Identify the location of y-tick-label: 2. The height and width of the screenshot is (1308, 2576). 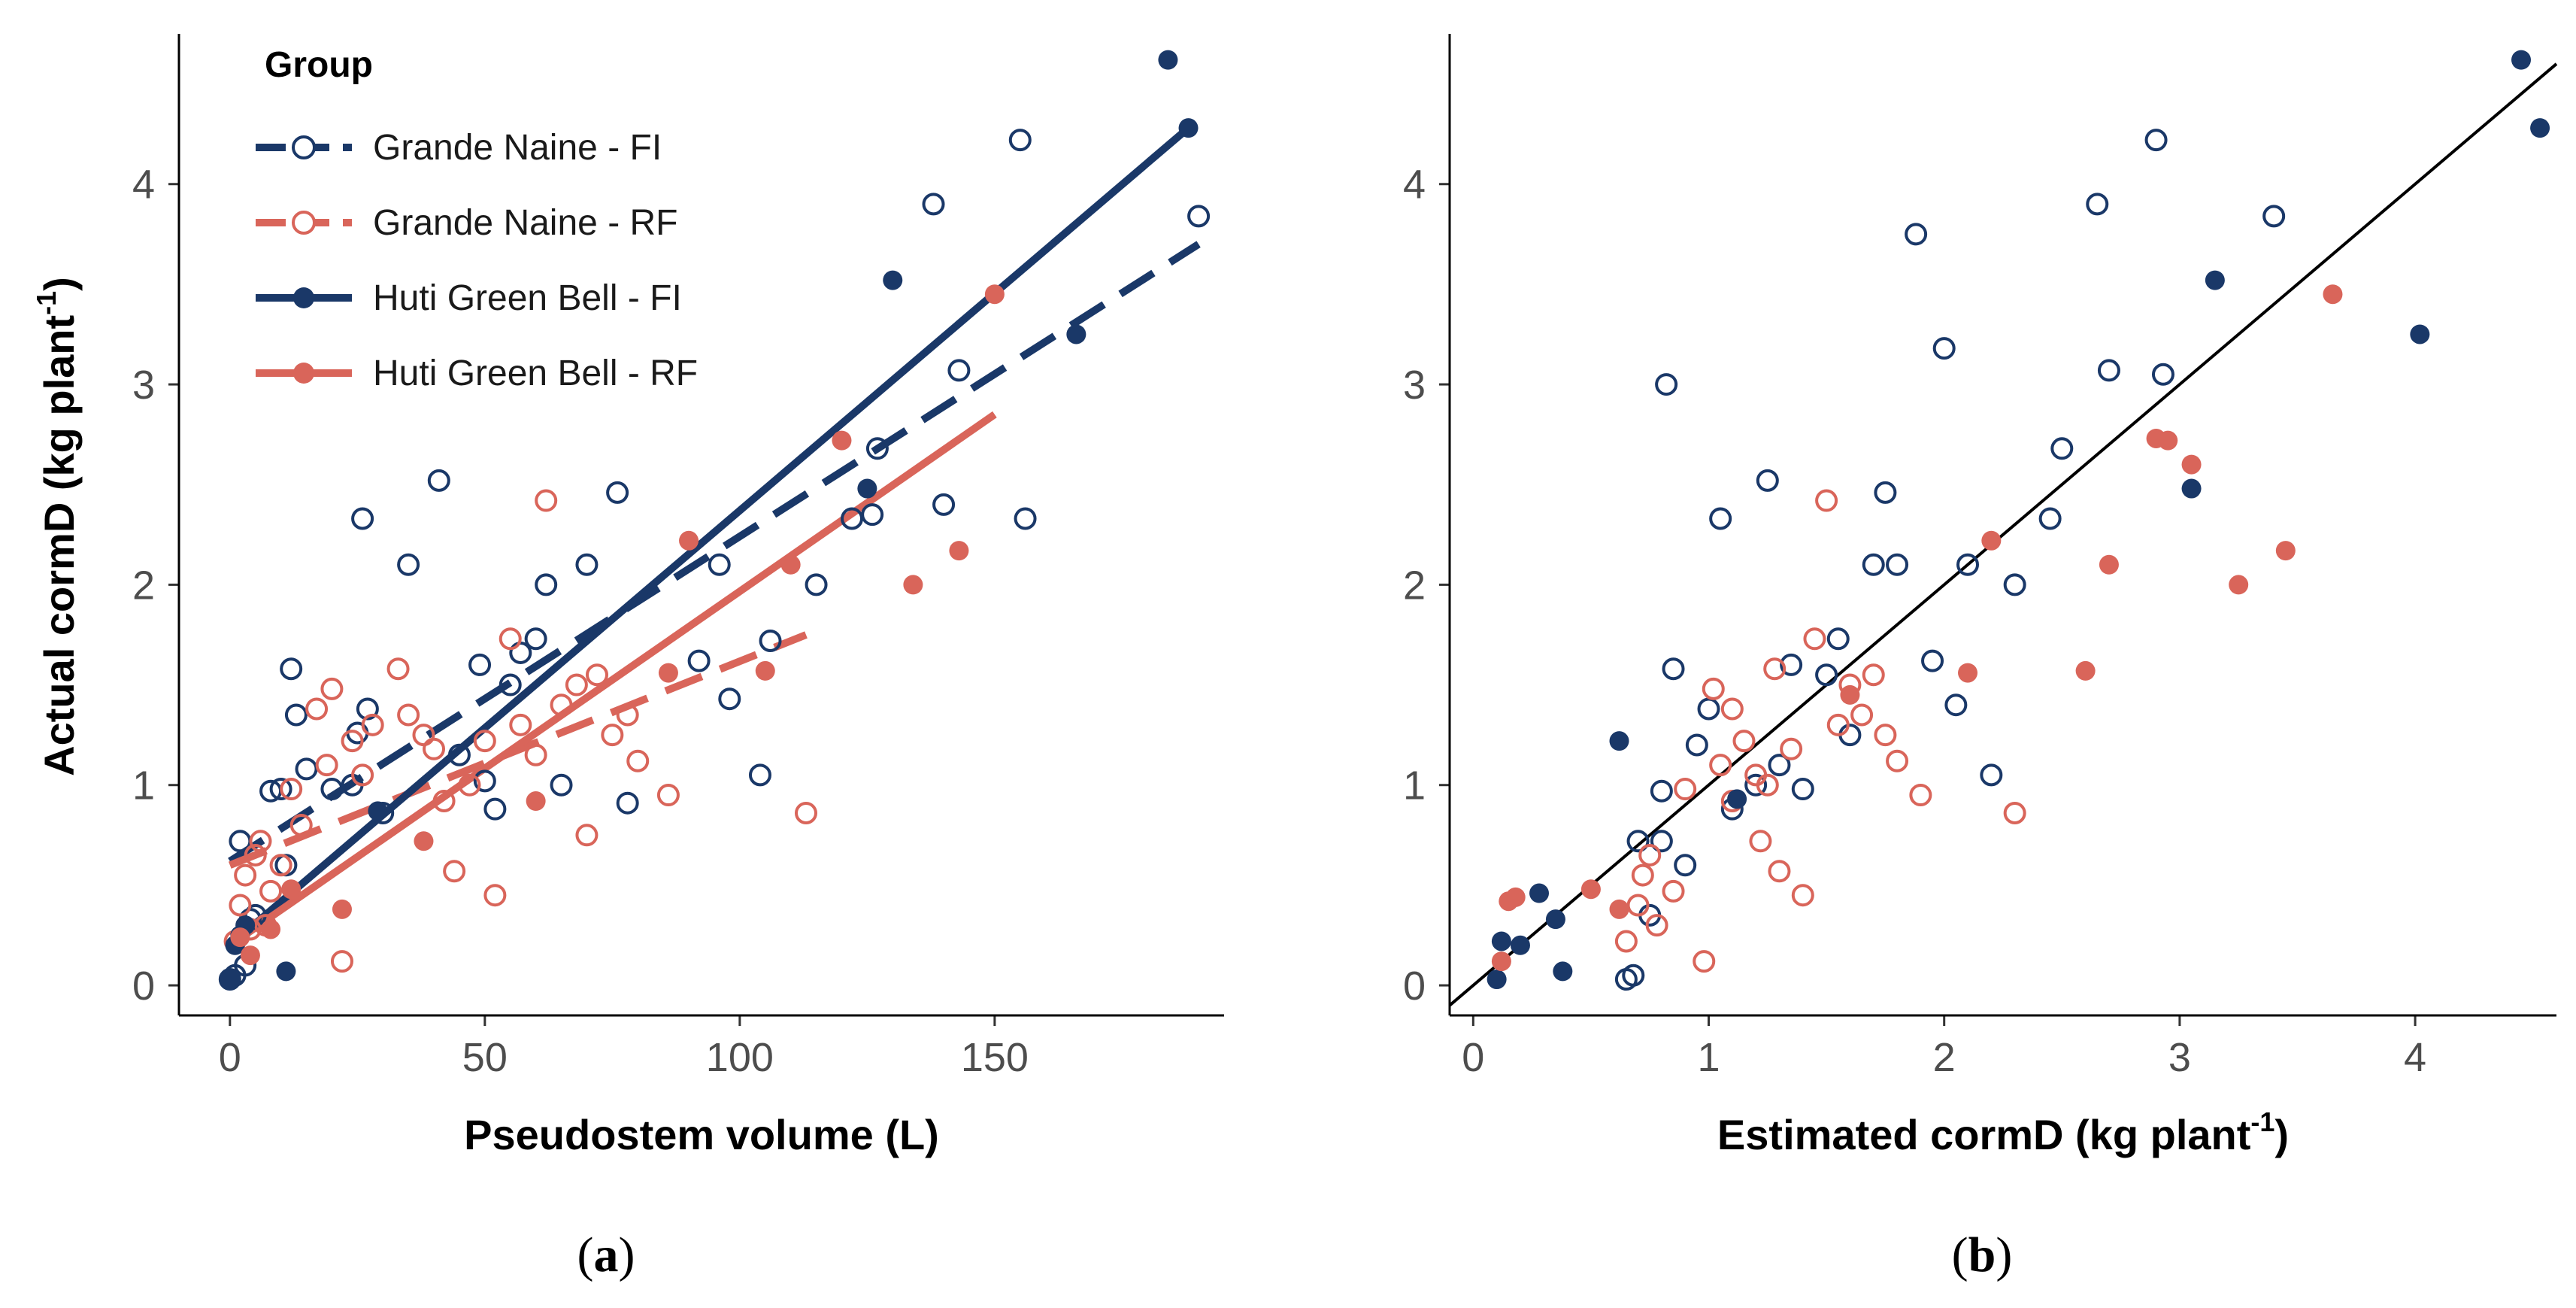
(143, 585).